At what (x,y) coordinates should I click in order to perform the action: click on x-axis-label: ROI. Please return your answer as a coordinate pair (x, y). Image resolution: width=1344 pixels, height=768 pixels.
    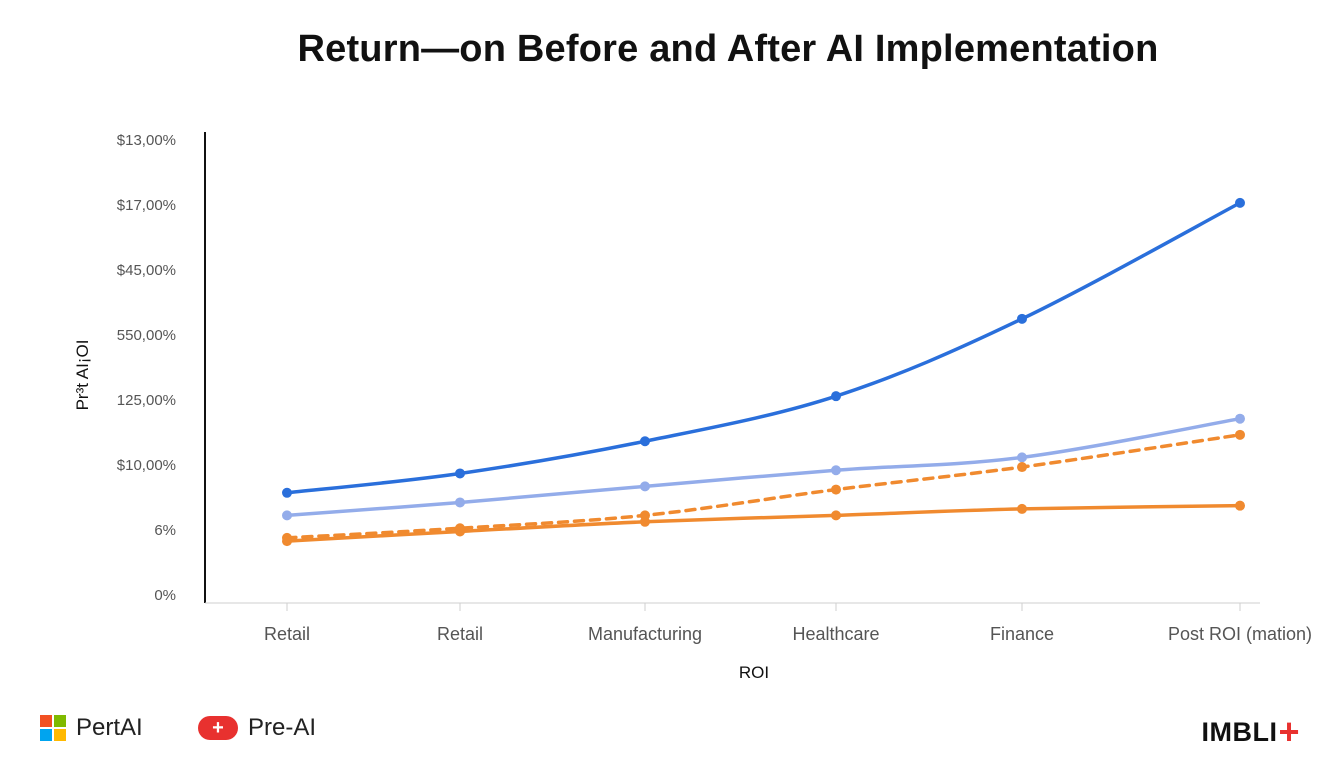
    Looking at the image, I should click on (754, 672).